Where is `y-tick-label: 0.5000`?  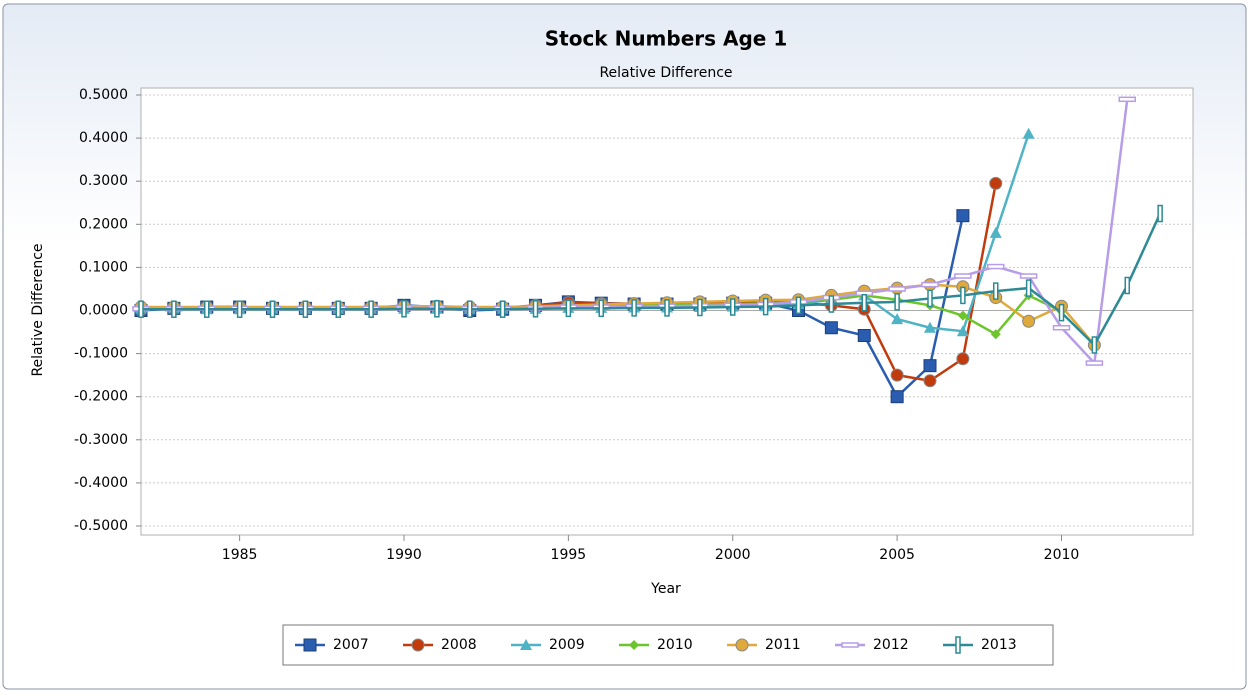 y-tick-label: 0.5000 is located at coordinates (103, 95).